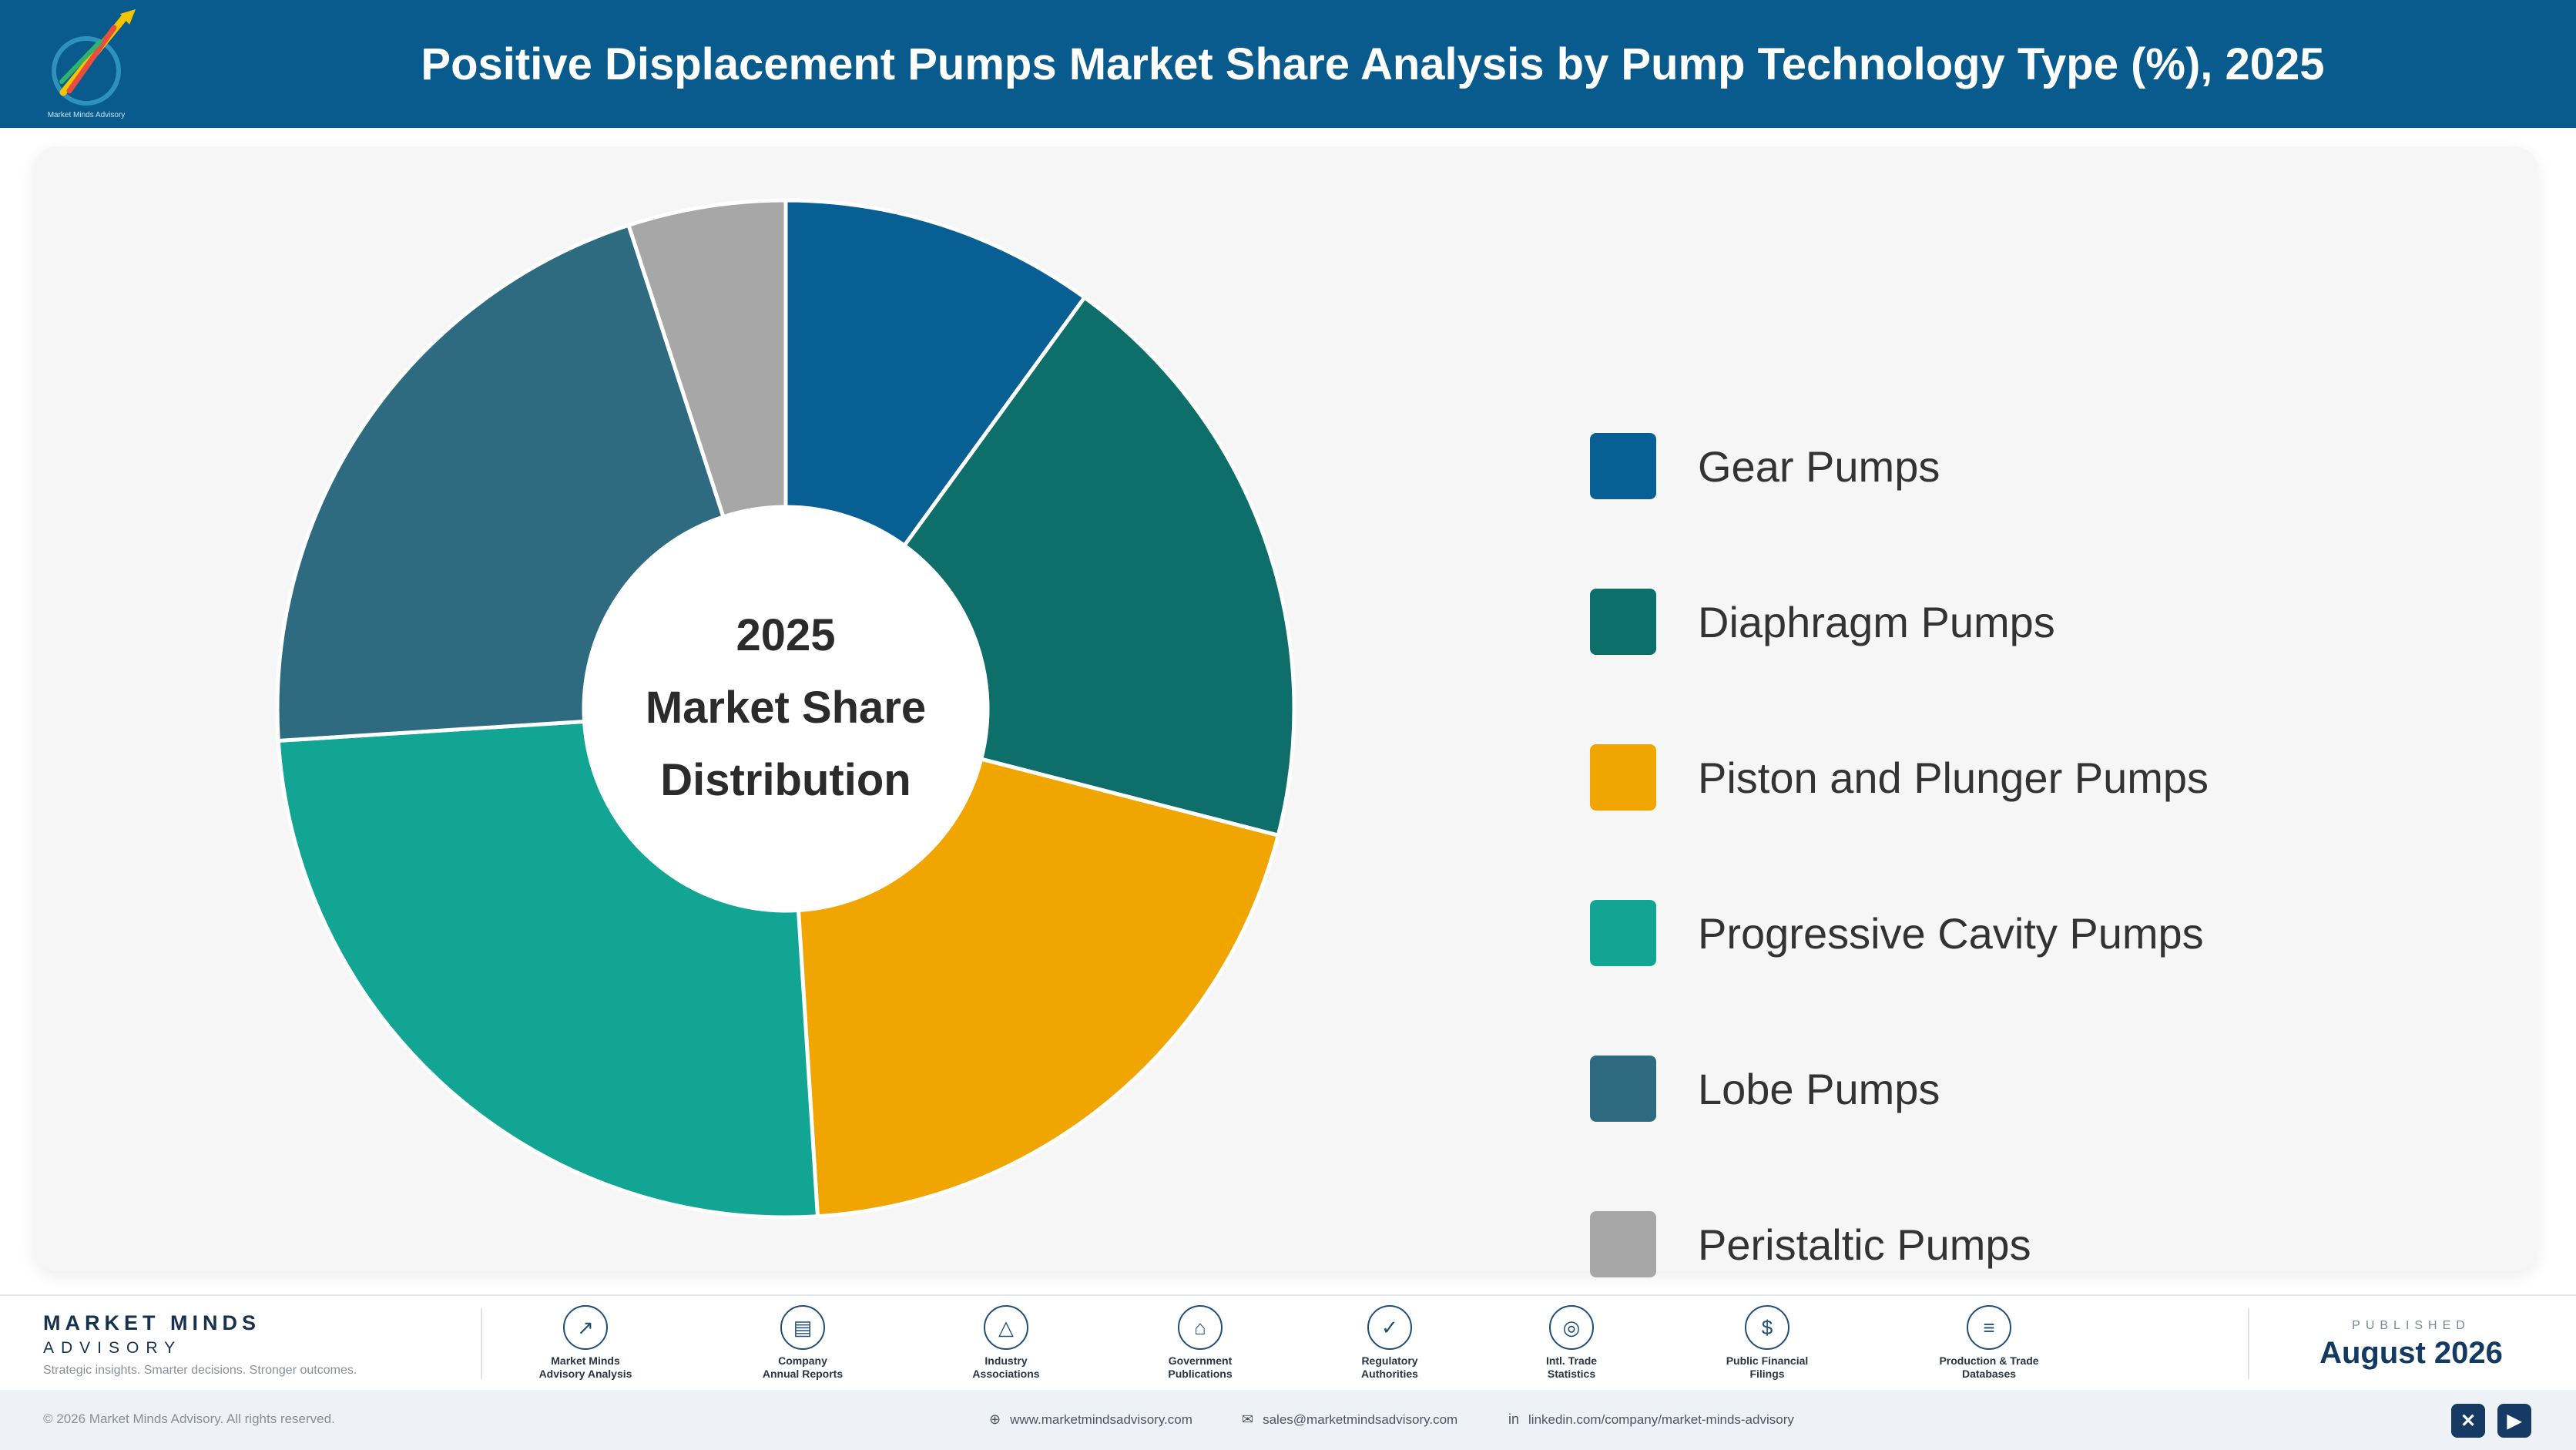  Describe the element at coordinates (2411, 1325) in the screenshot. I see `published-label: PUBLISHED` at that location.